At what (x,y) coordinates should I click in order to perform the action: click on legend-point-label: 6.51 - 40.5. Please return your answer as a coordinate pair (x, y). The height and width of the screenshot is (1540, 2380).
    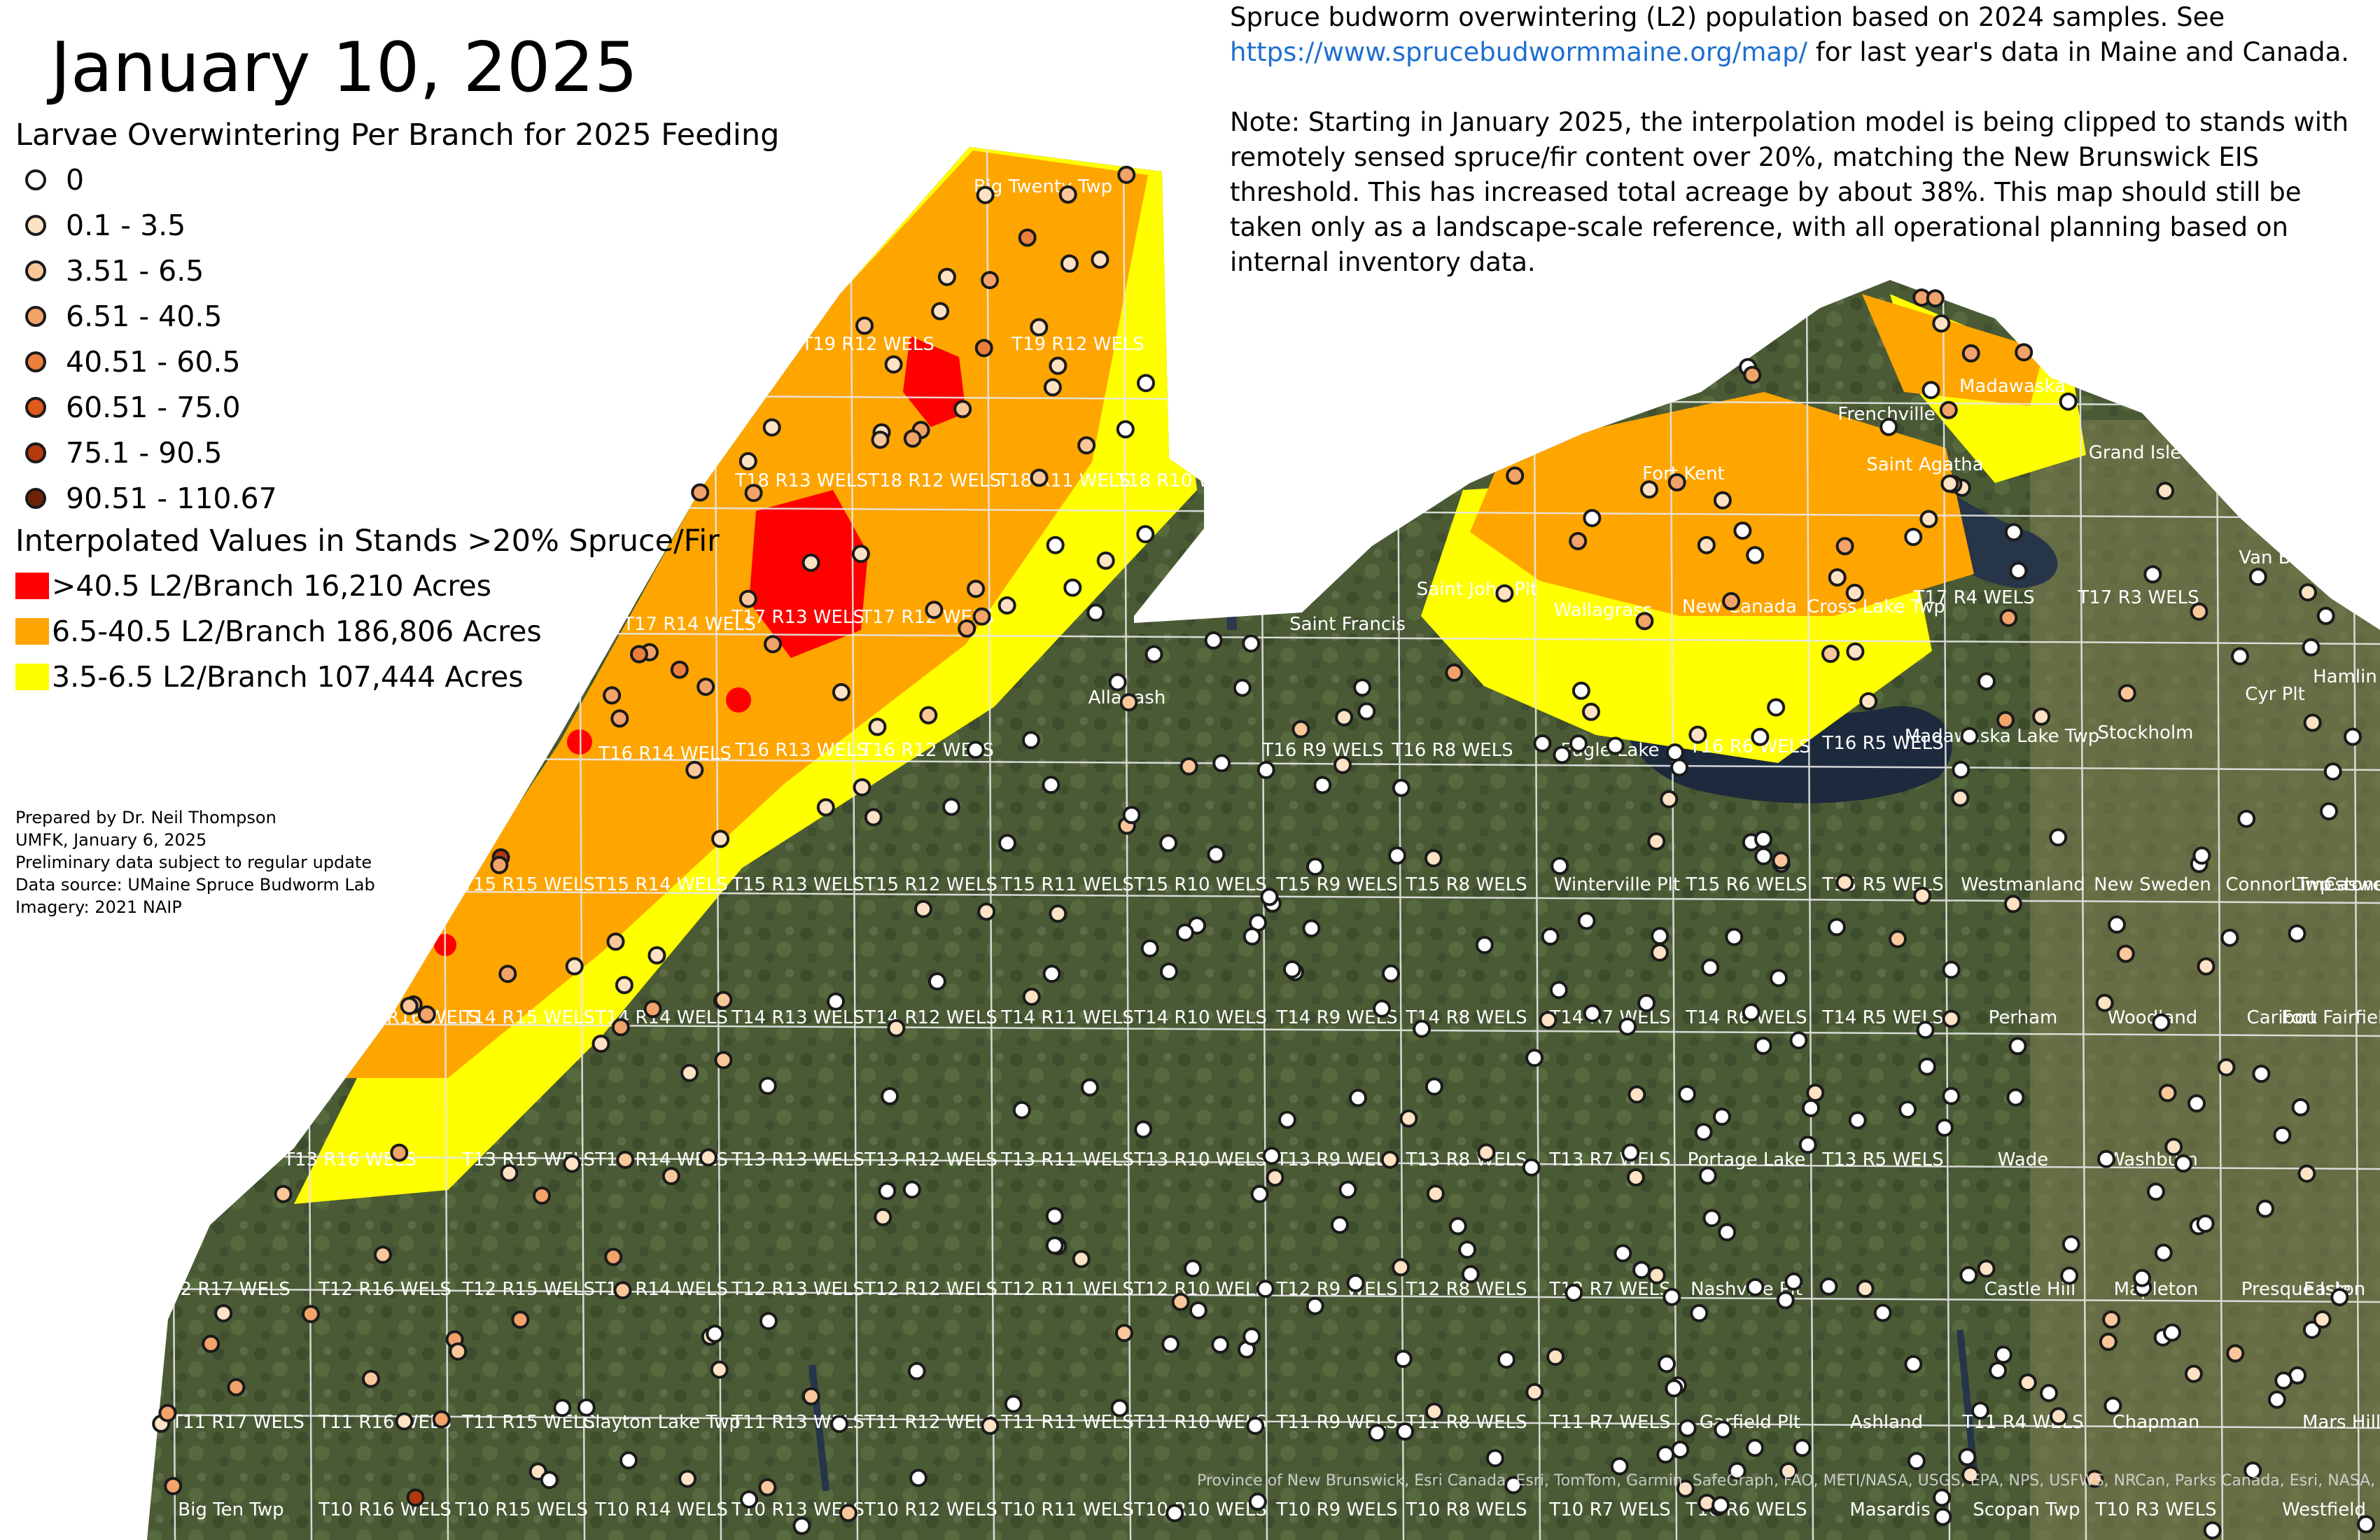
    Looking at the image, I should click on (144, 316).